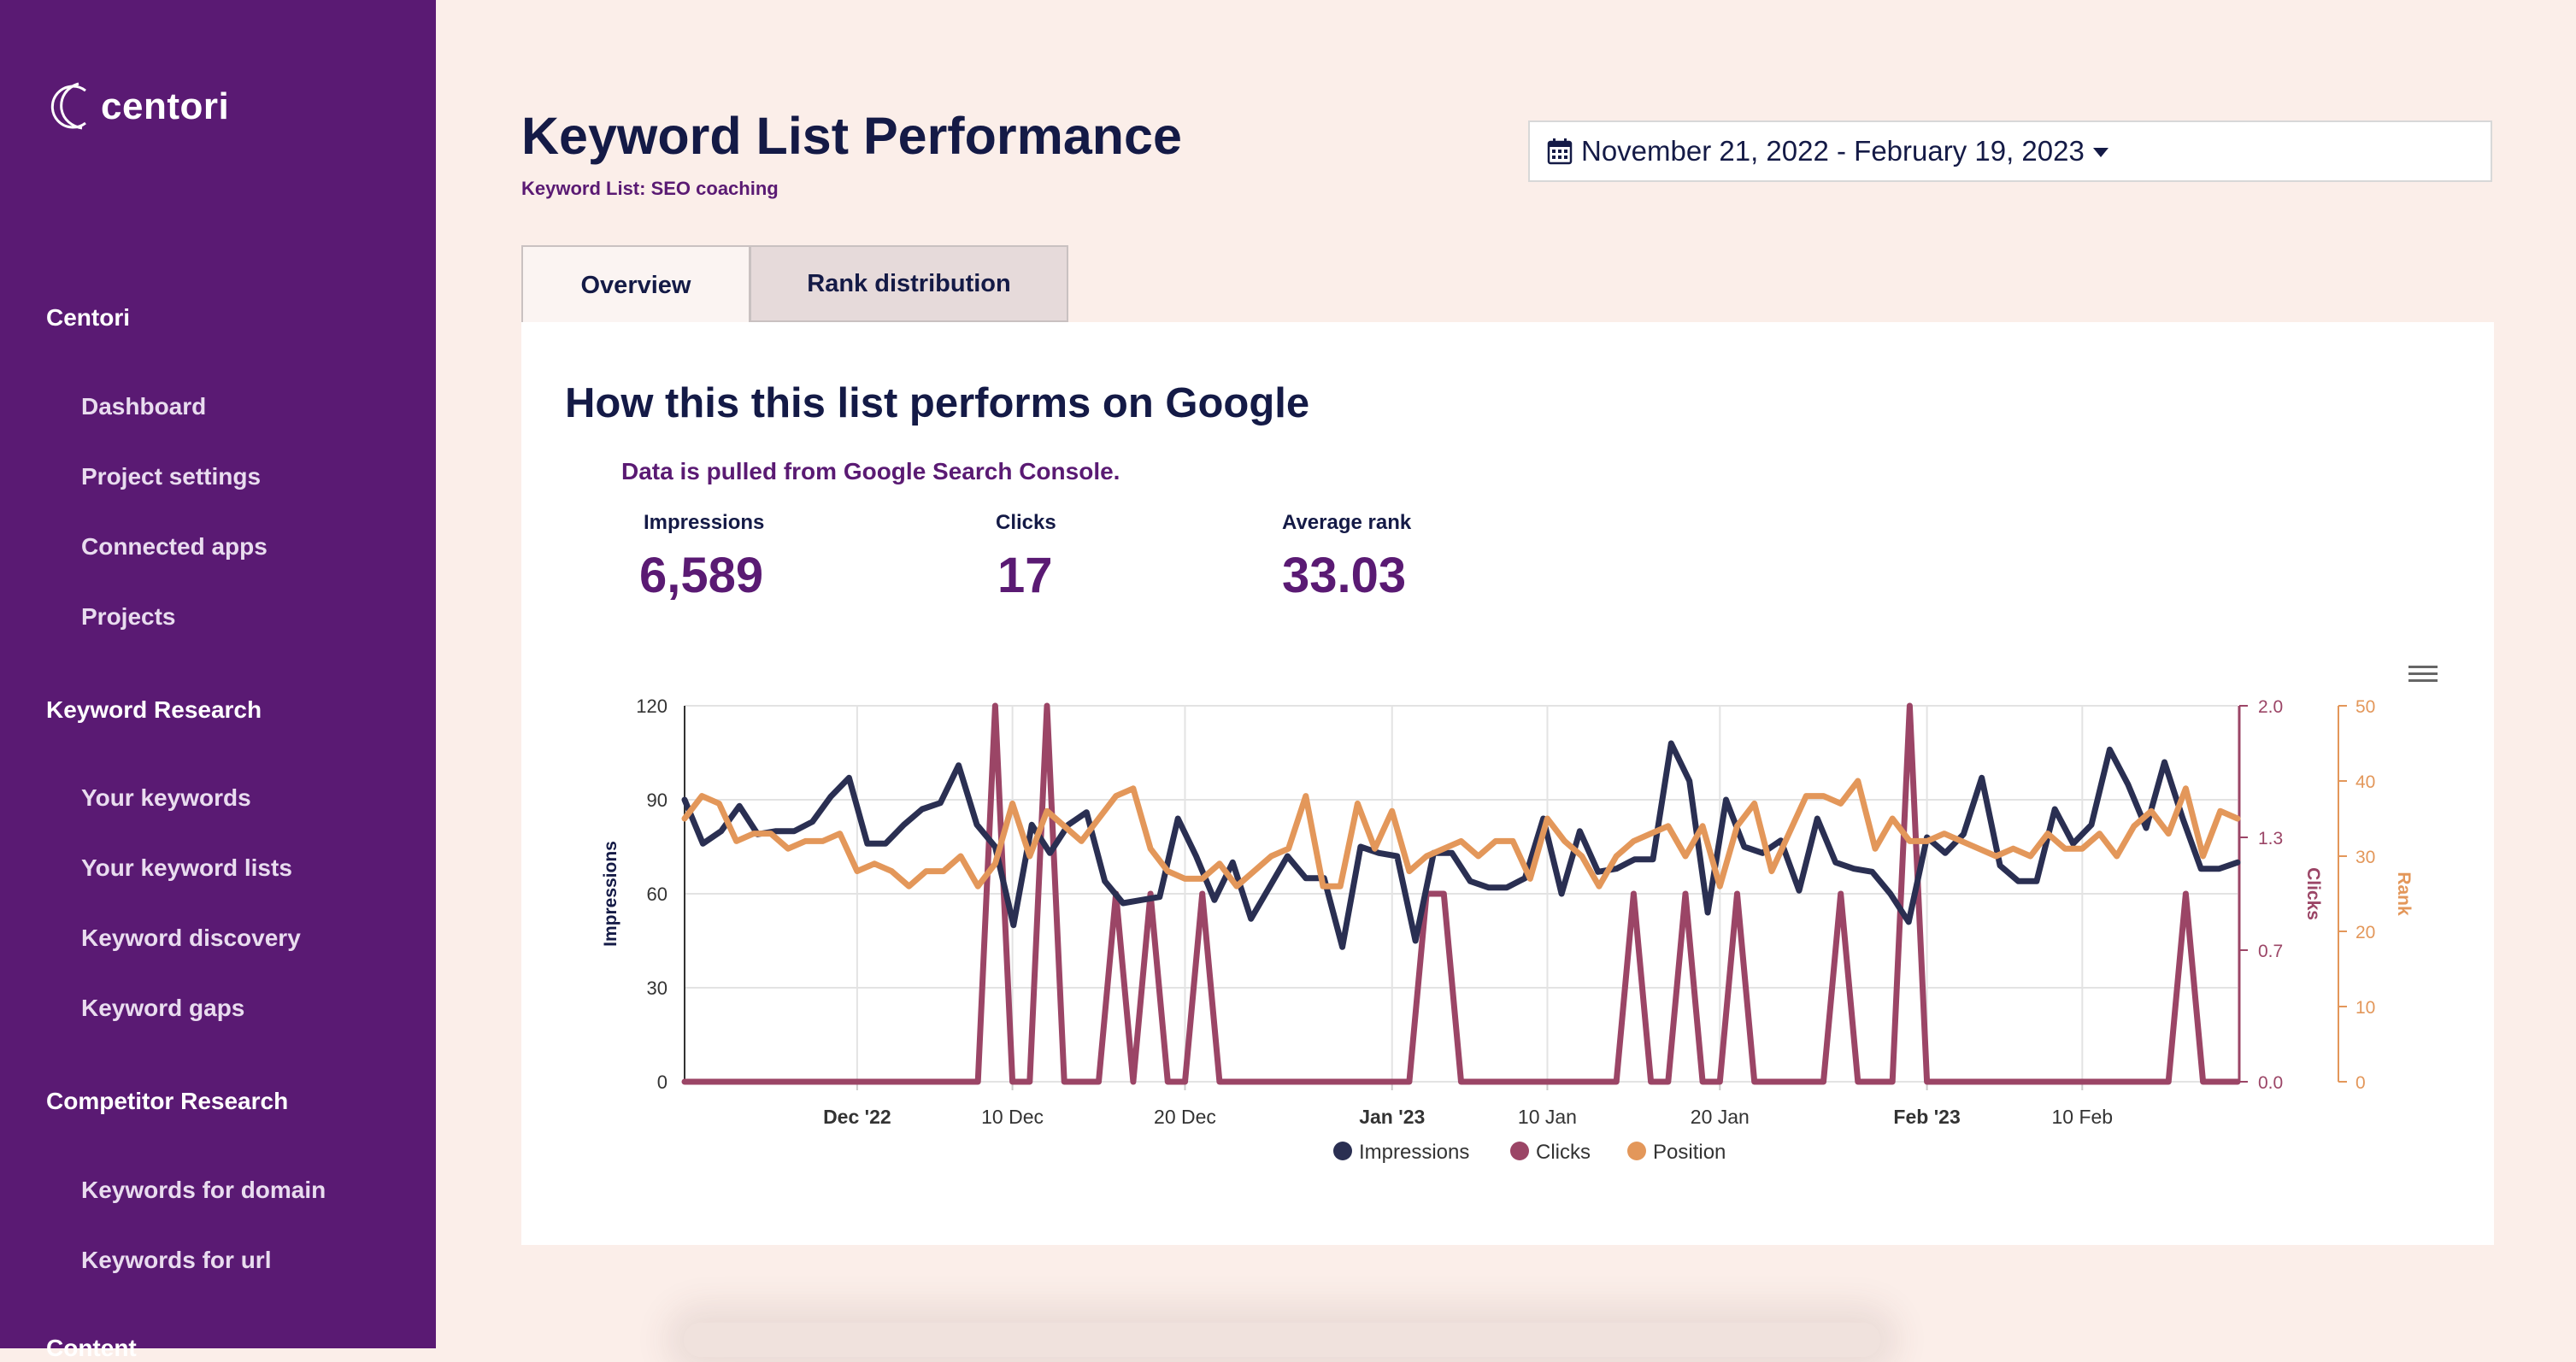 This screenshot has width=2576, height=1362. Describe the element at coordinates (2365, 1008) in the screenshot. I see `y-right-rank-tick-label: 10` at that location.